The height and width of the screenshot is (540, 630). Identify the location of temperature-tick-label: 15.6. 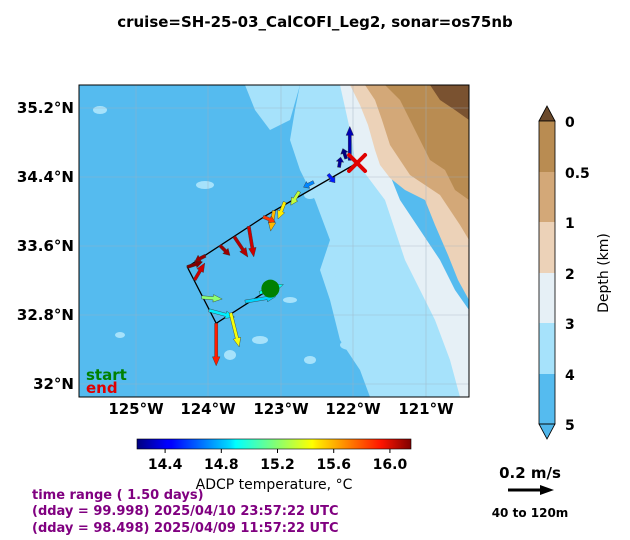
(333, 465).